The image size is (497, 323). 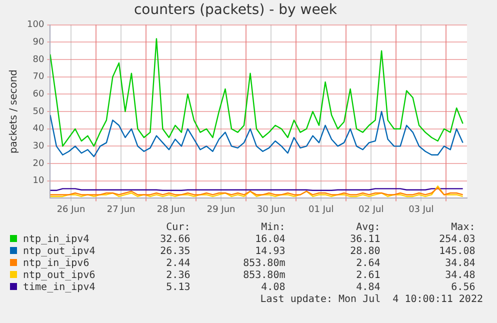 I want to click on text: 254.03, so click(x=457, y=240).